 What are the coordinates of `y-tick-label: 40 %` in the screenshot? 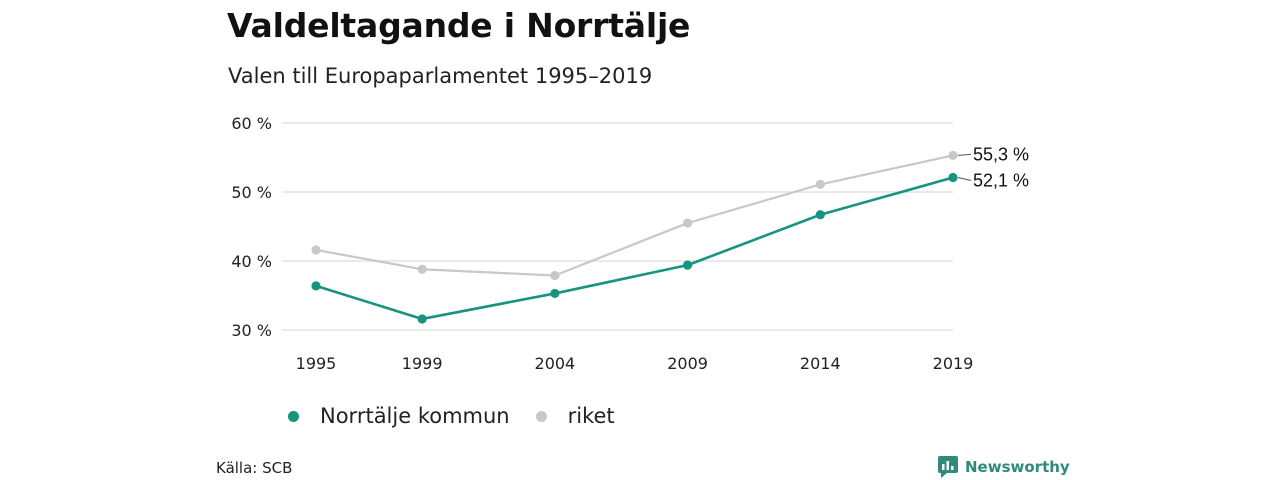 It's located at (251, 261).